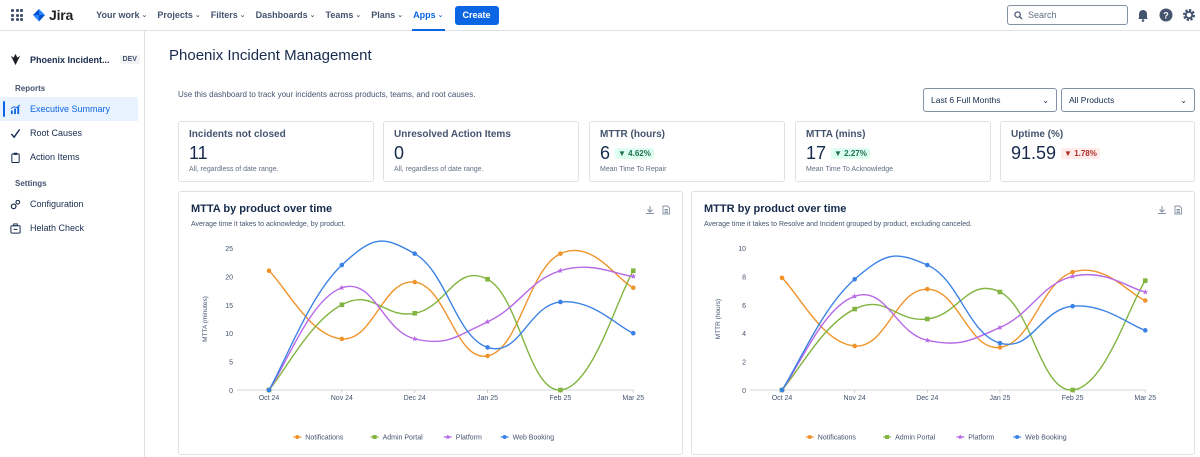  Describe the element at coordinates (990, 100) in the screenshot. I see `date-range-select: Last 6 Full Months ⌄` at that location.